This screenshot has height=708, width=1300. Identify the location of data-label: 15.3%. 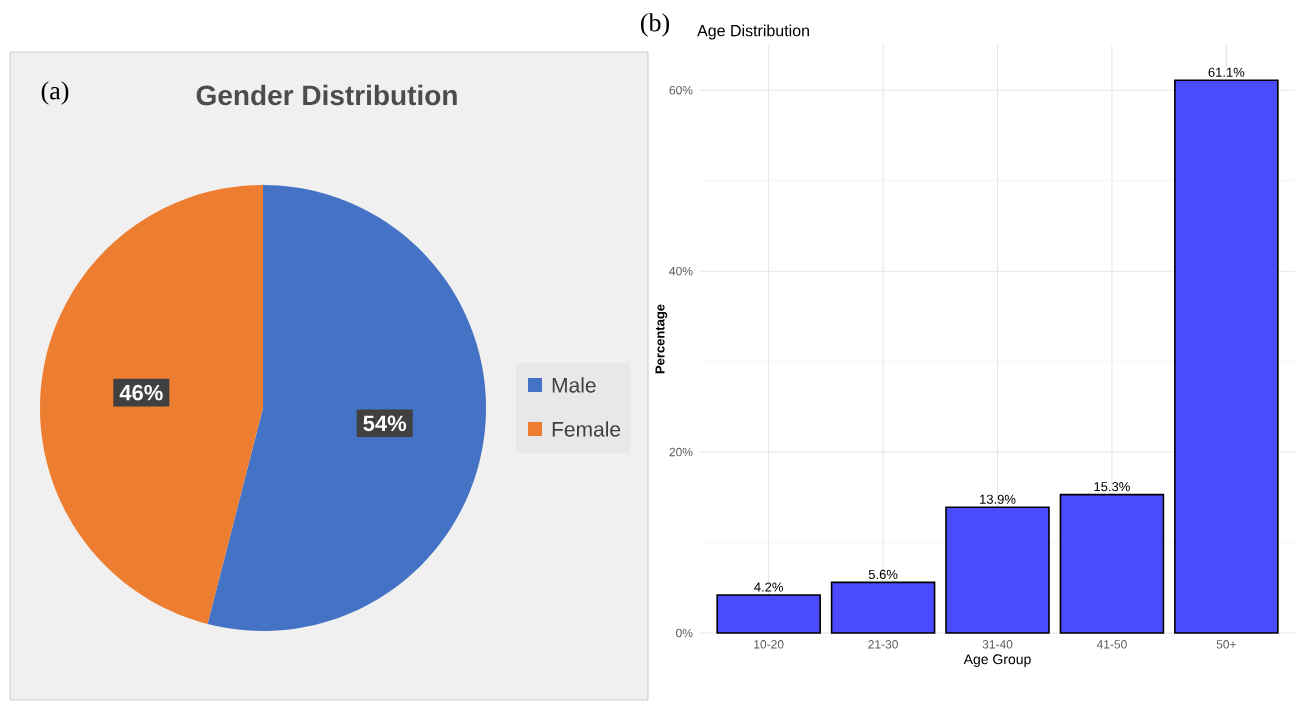
(1112, 487).